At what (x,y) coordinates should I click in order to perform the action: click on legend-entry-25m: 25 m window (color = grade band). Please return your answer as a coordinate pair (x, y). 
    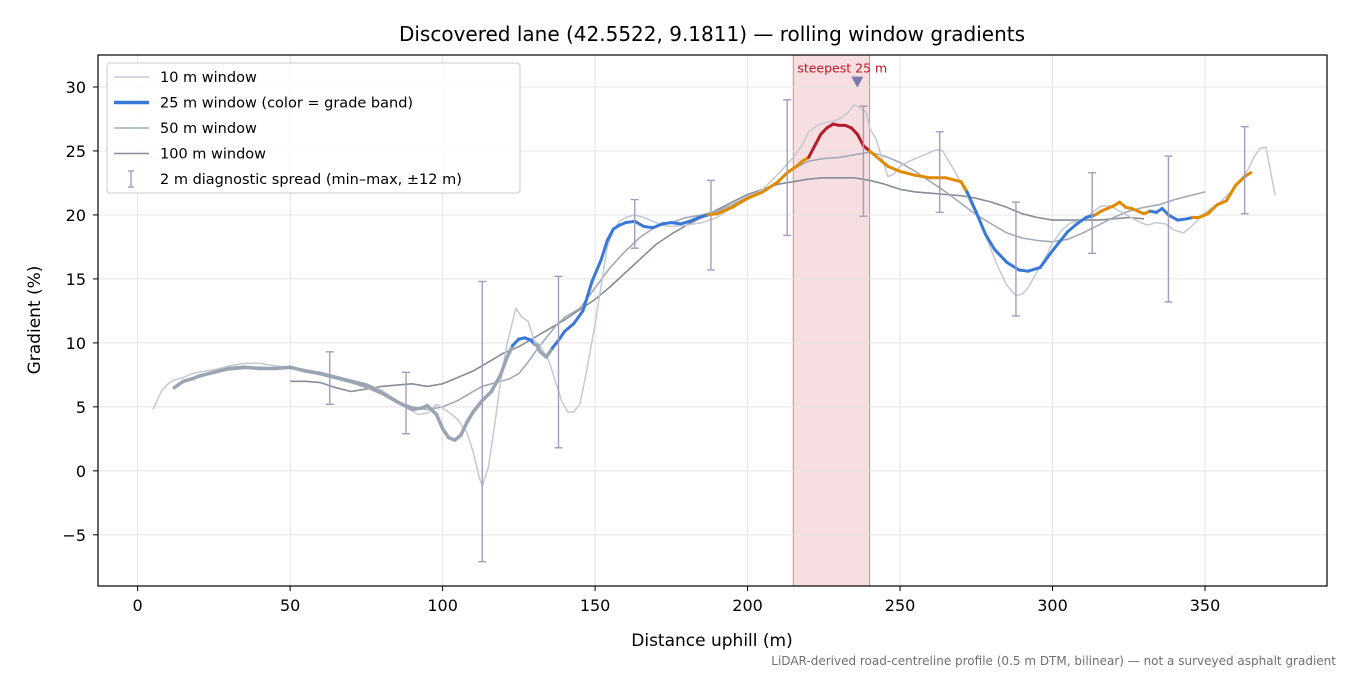
    Looking at the image, I should click on (263, 104).